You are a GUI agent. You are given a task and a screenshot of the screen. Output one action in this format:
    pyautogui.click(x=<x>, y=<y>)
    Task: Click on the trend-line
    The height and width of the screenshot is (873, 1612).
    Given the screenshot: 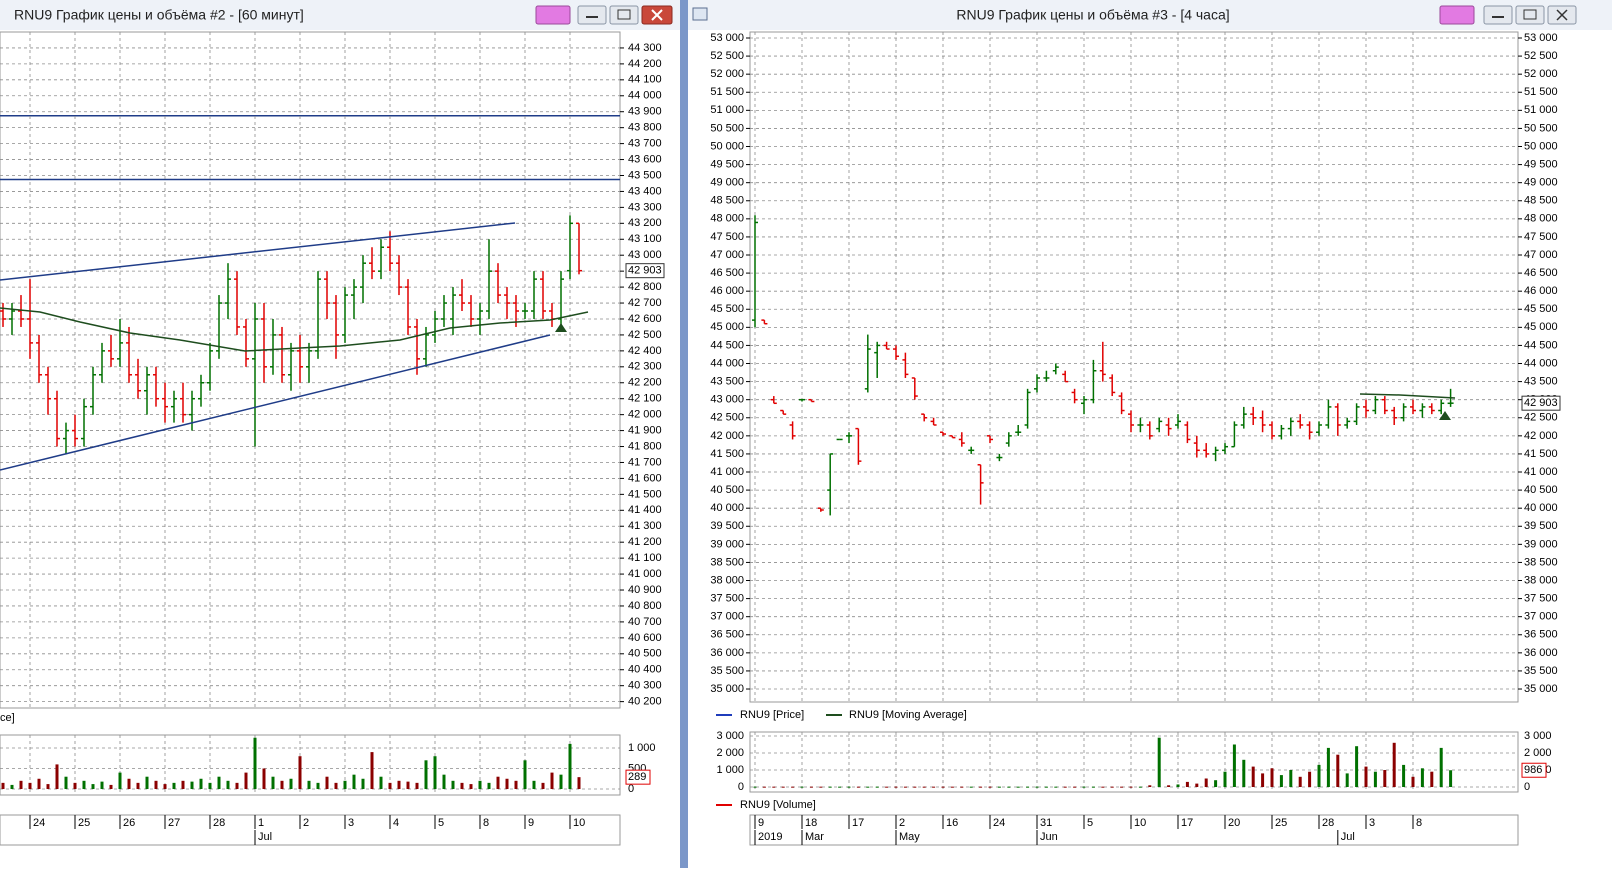 What is the action you would take?
    pyautogui.click(x=275, y=402)
    